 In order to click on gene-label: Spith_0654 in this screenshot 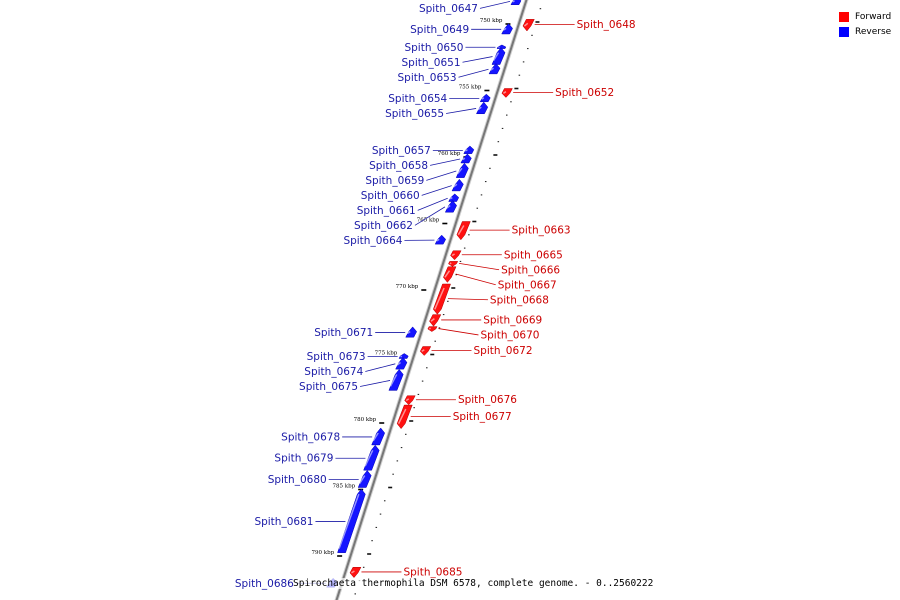, I will do `click(417, 99)`.